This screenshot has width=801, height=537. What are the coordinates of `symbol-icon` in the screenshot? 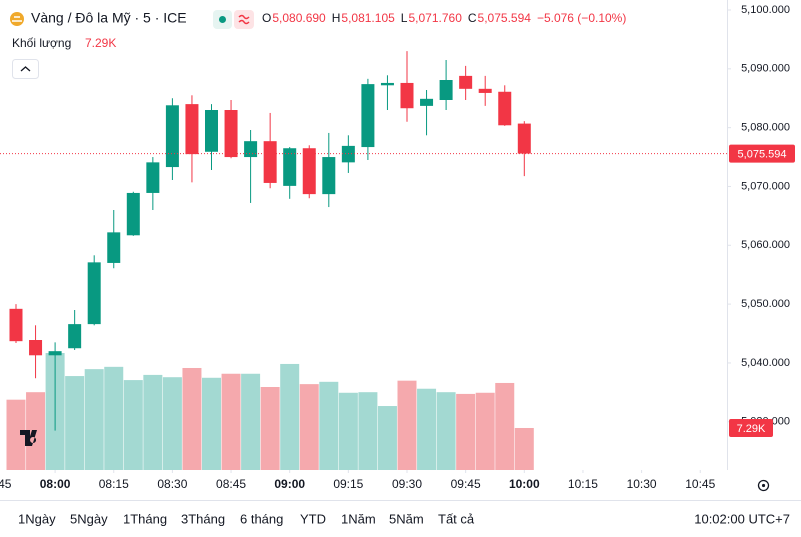 It's located at (17, 19).